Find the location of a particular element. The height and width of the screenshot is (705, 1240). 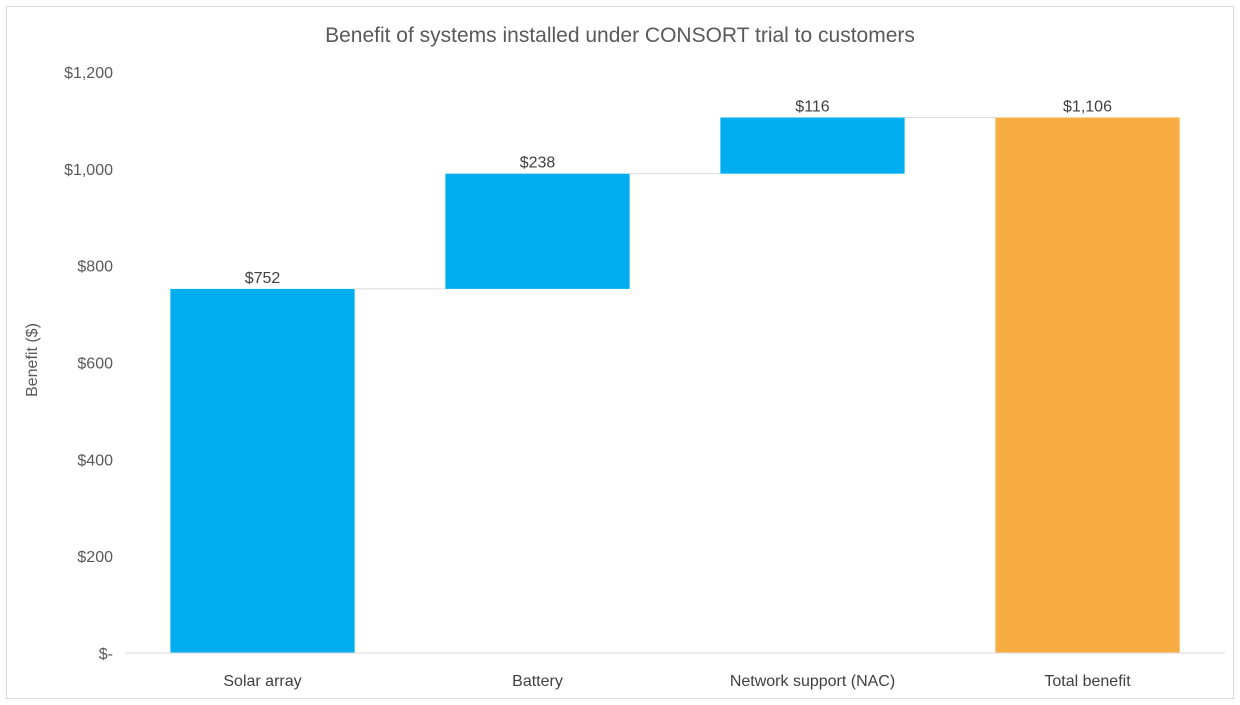

data-label: $752 is located at coordinates (263, 278).